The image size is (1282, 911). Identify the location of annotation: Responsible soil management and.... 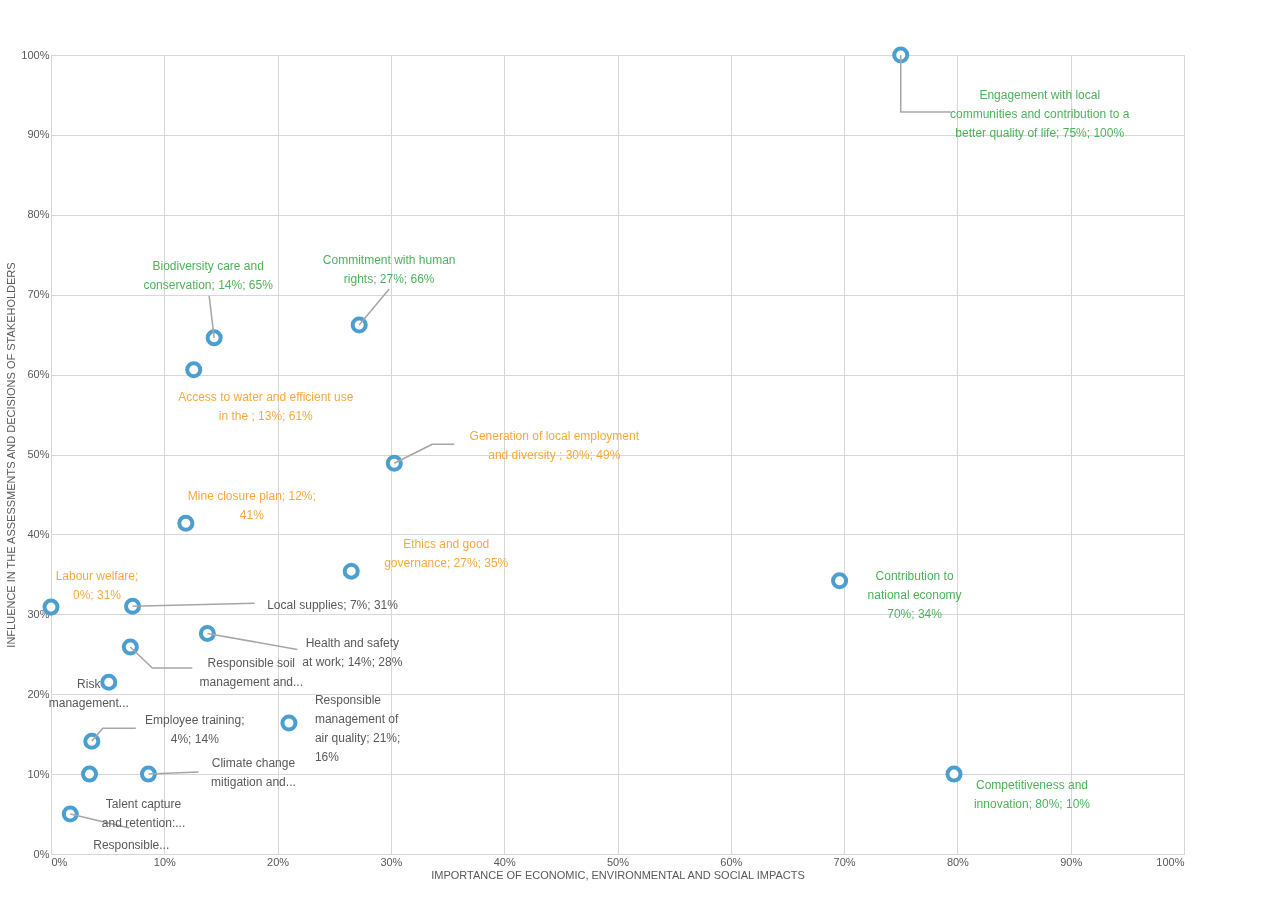
(251, 672).